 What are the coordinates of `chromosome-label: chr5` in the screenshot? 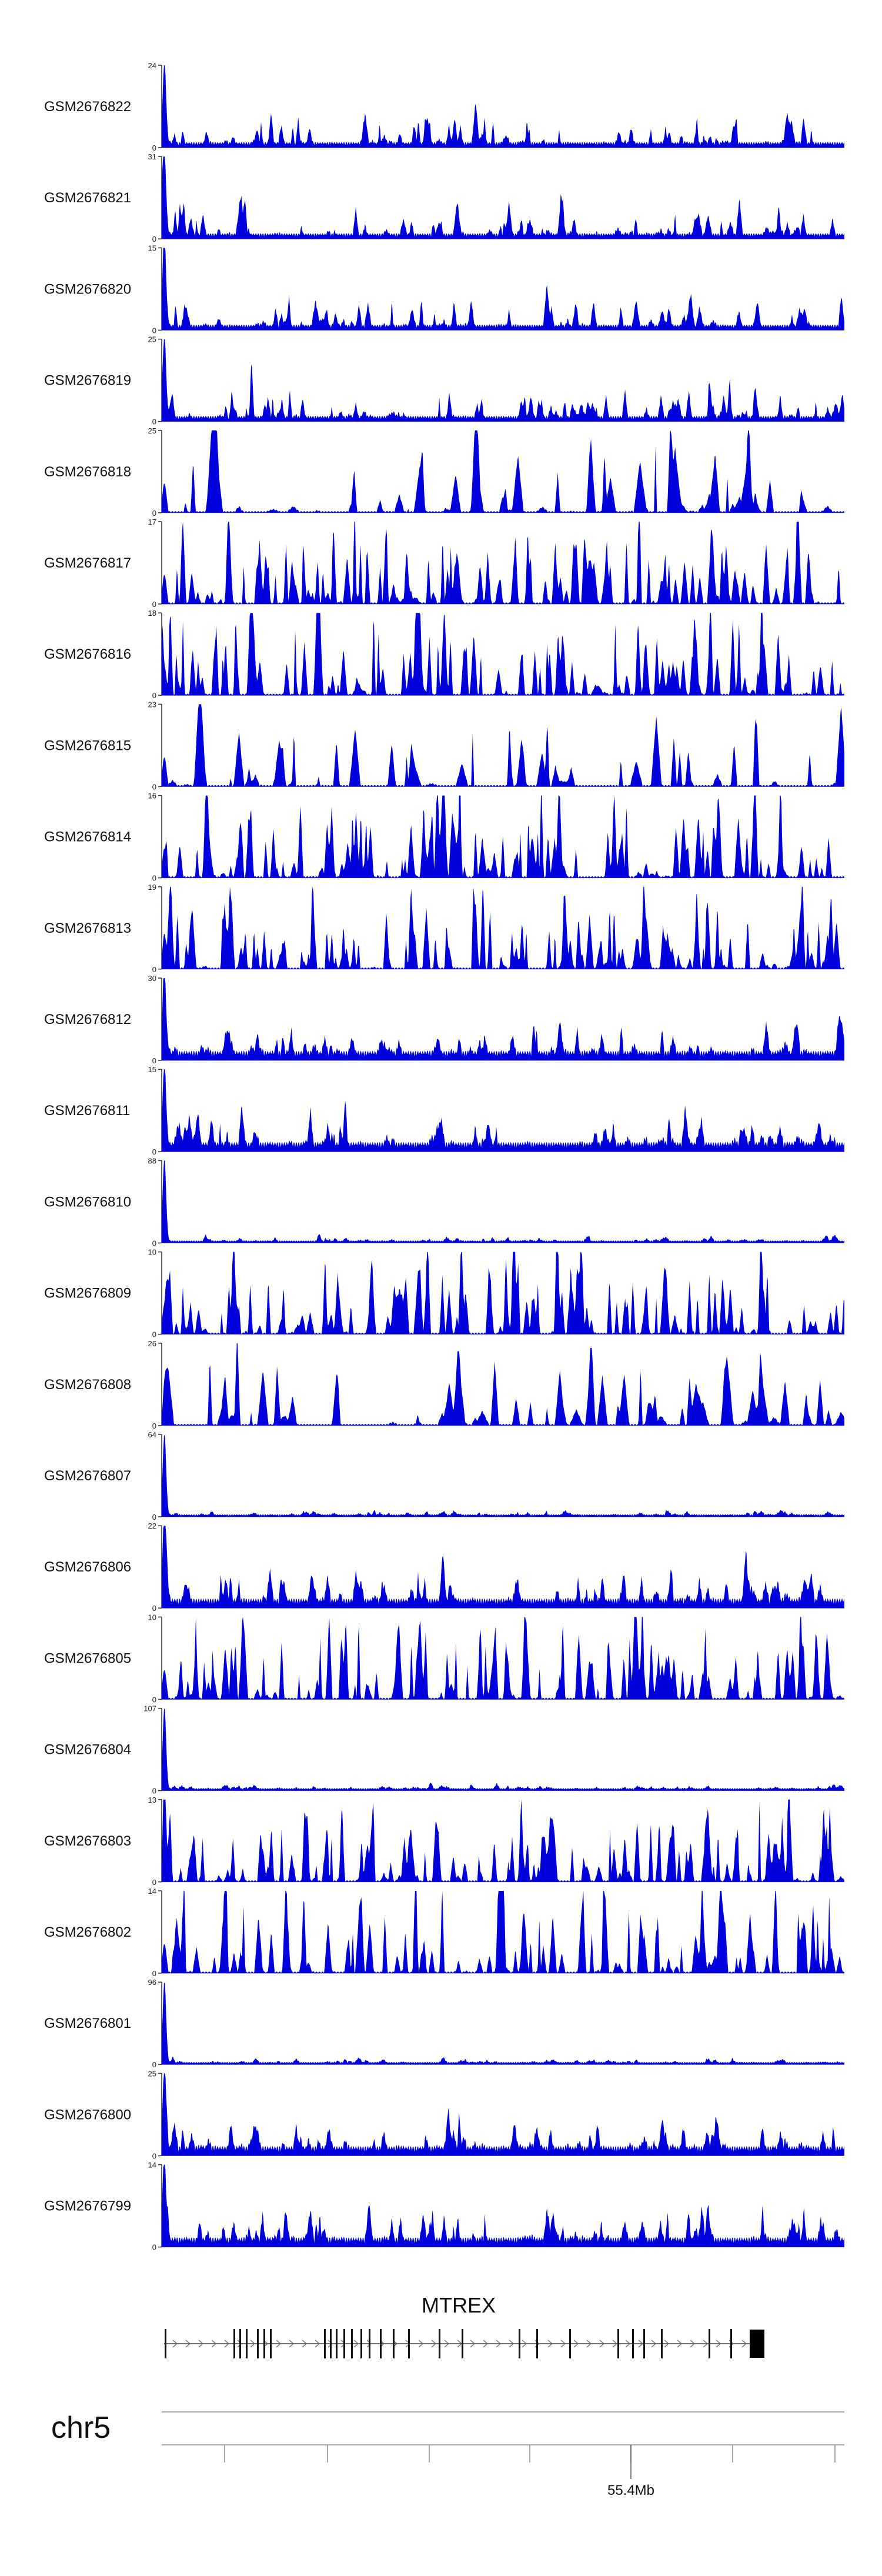 It's located at (81, 2428).